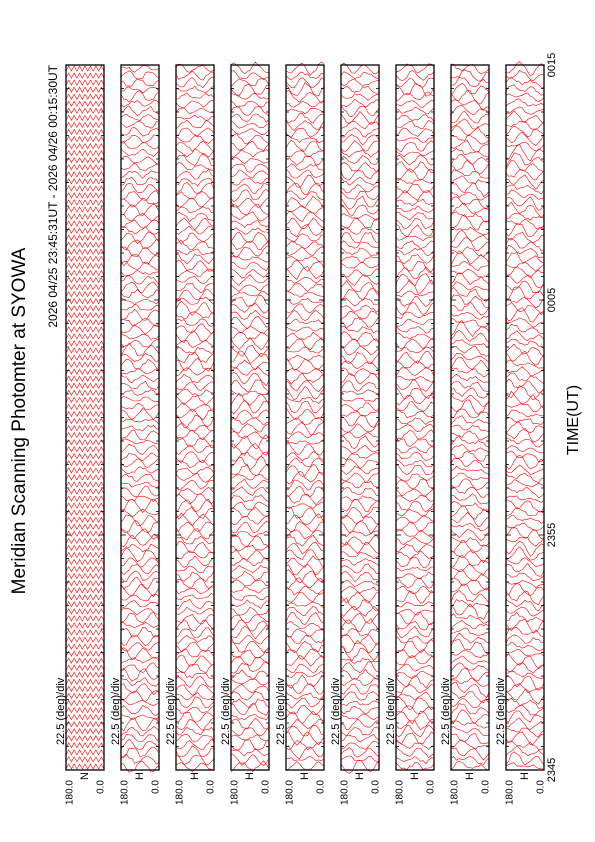  What do you see at coordinates (552, 65) in the screenshot?
I see `x-tick-label: 0015` at bounding box center [552, 65].